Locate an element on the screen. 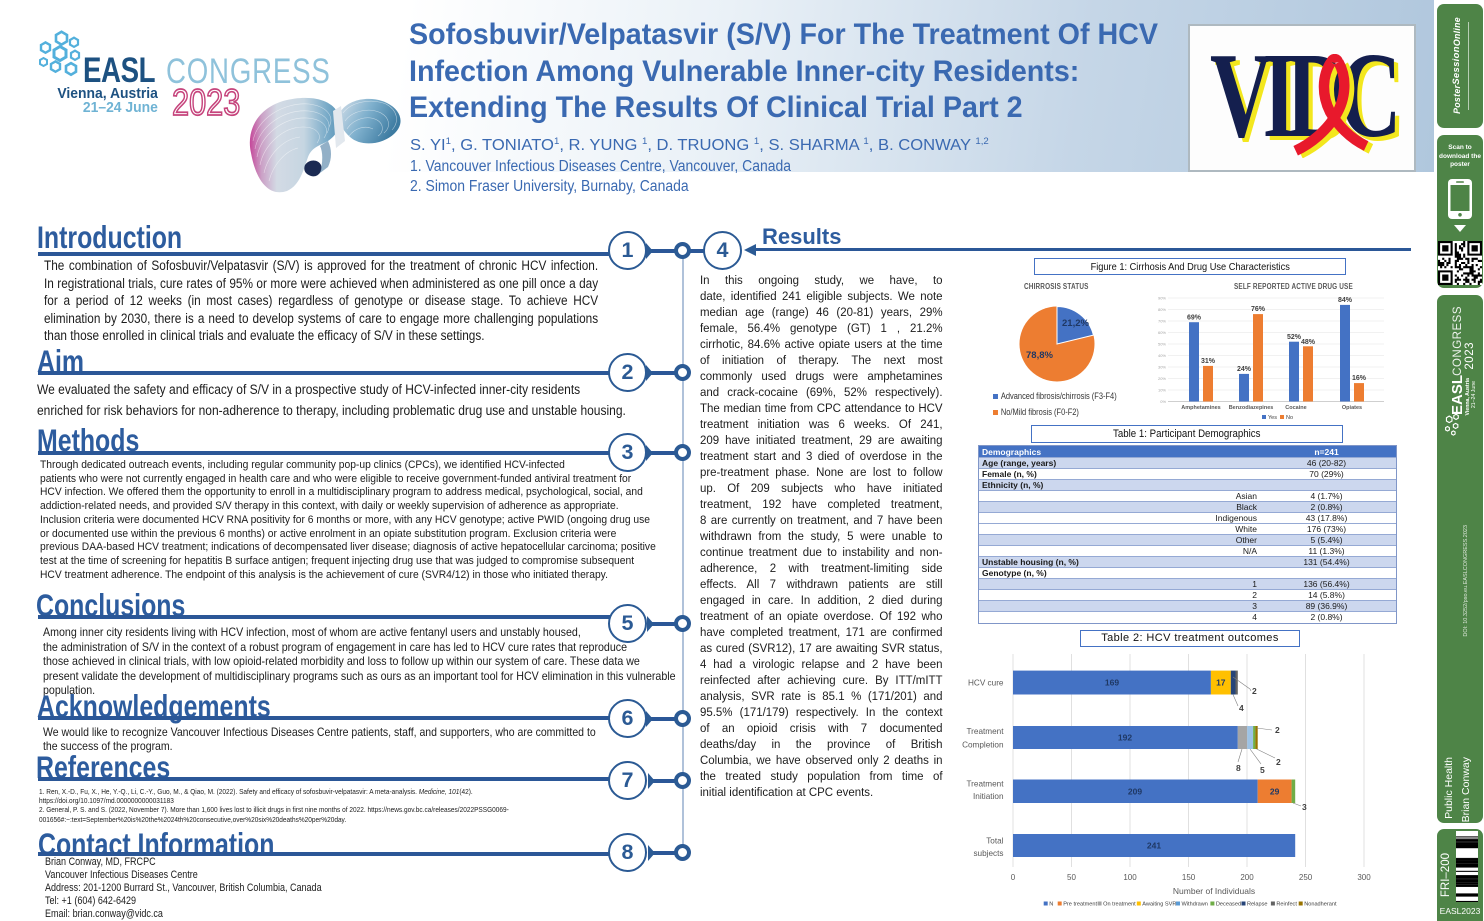  svg-text: Number of Individuals is located at coordinates (1214, 891).